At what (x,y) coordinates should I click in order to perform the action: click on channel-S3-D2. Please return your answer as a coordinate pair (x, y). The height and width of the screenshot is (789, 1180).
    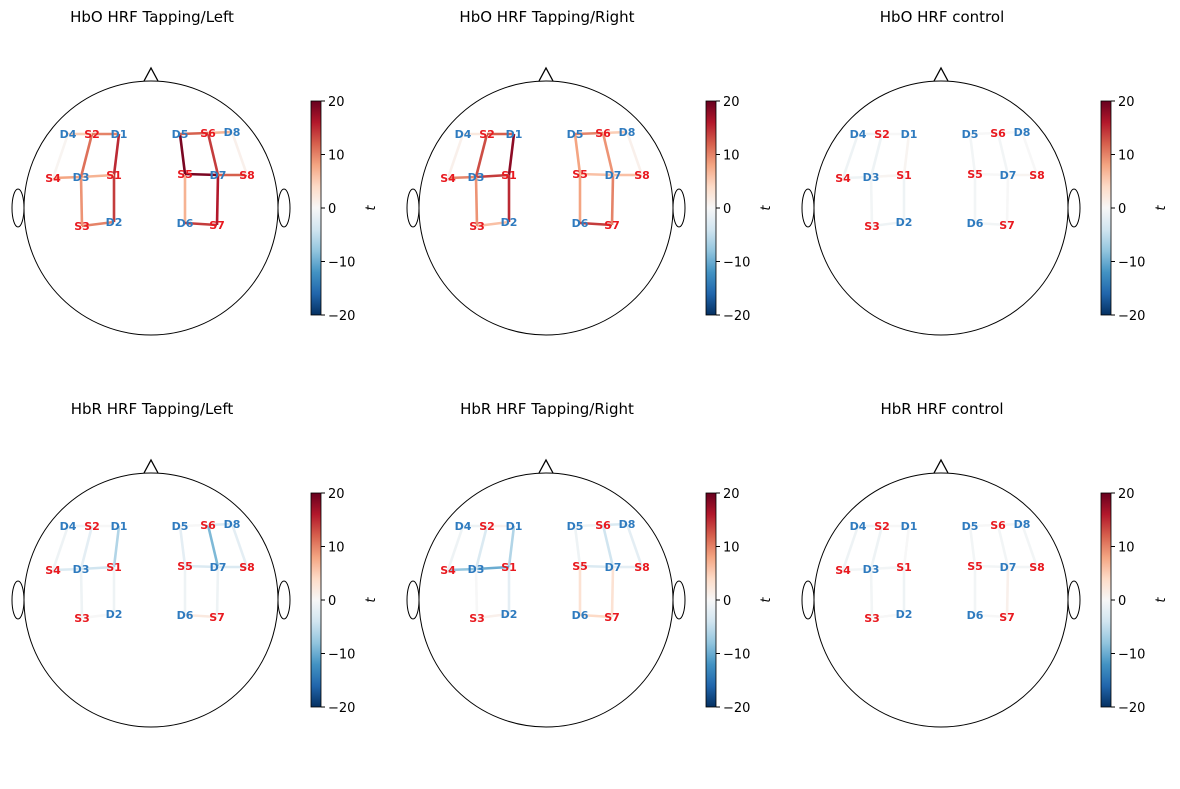
    Looking at the image, I should click on (888, 224).